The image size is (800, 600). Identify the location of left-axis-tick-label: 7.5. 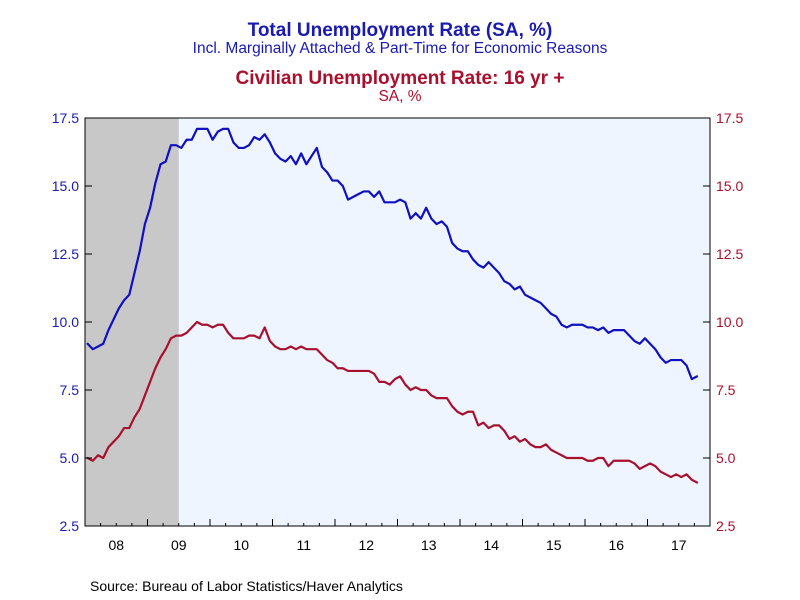
(70, 390).